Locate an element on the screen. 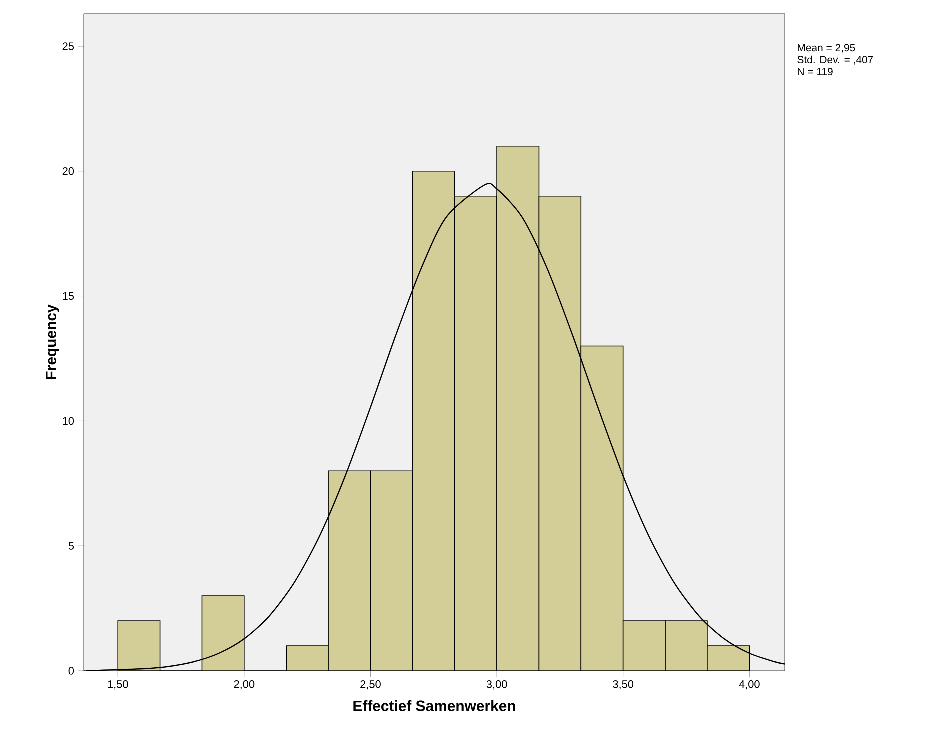 The image size is (929, 738). y-tick-label: 0 is located at coordinates (71, 671).